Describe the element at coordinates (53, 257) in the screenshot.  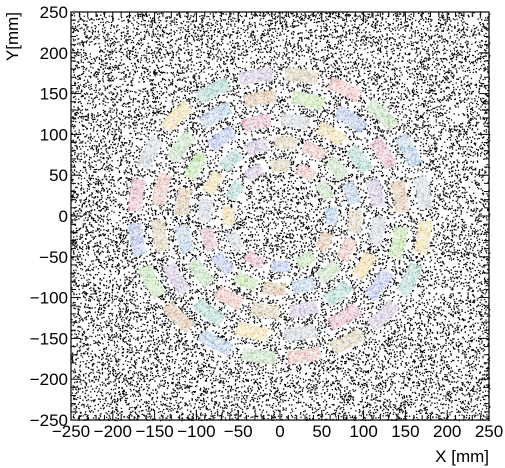
I see `y-tick-label: −50` at that location.